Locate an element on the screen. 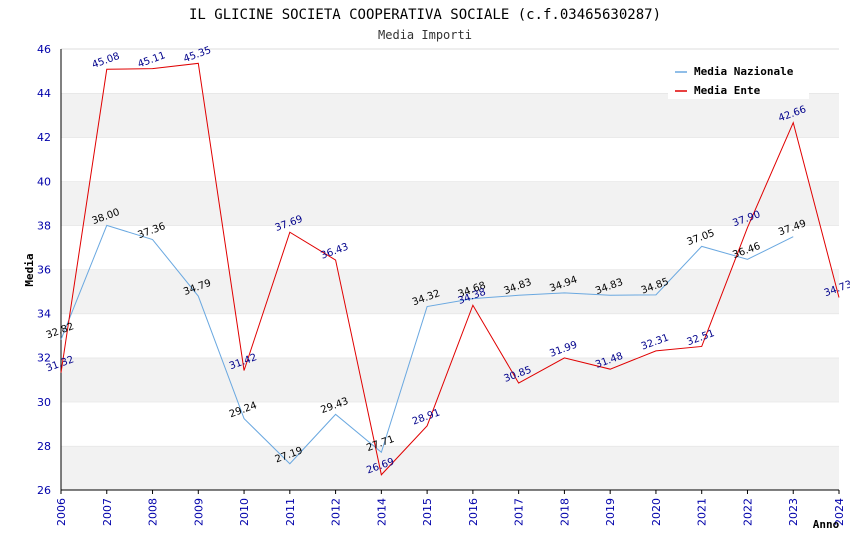  x-axis-label: Anno is located at coordinates (826, 524).